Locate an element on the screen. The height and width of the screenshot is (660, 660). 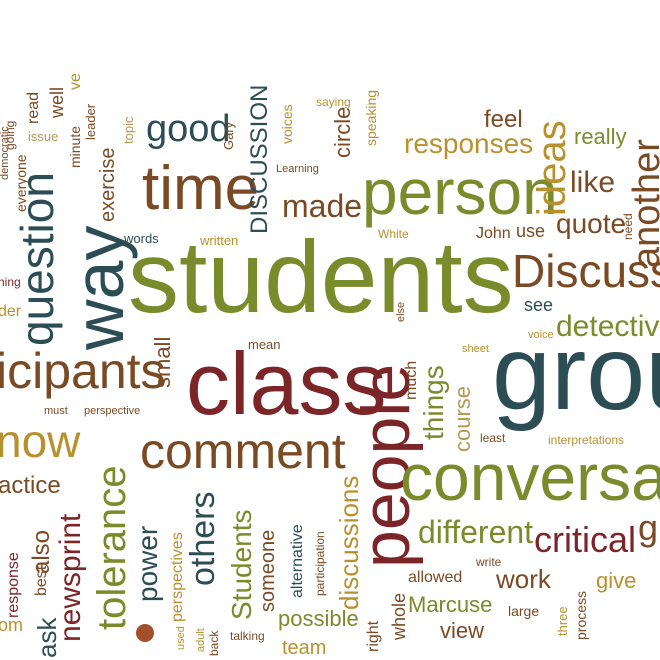
word-comment: comment is located at coordinates (243, 451).